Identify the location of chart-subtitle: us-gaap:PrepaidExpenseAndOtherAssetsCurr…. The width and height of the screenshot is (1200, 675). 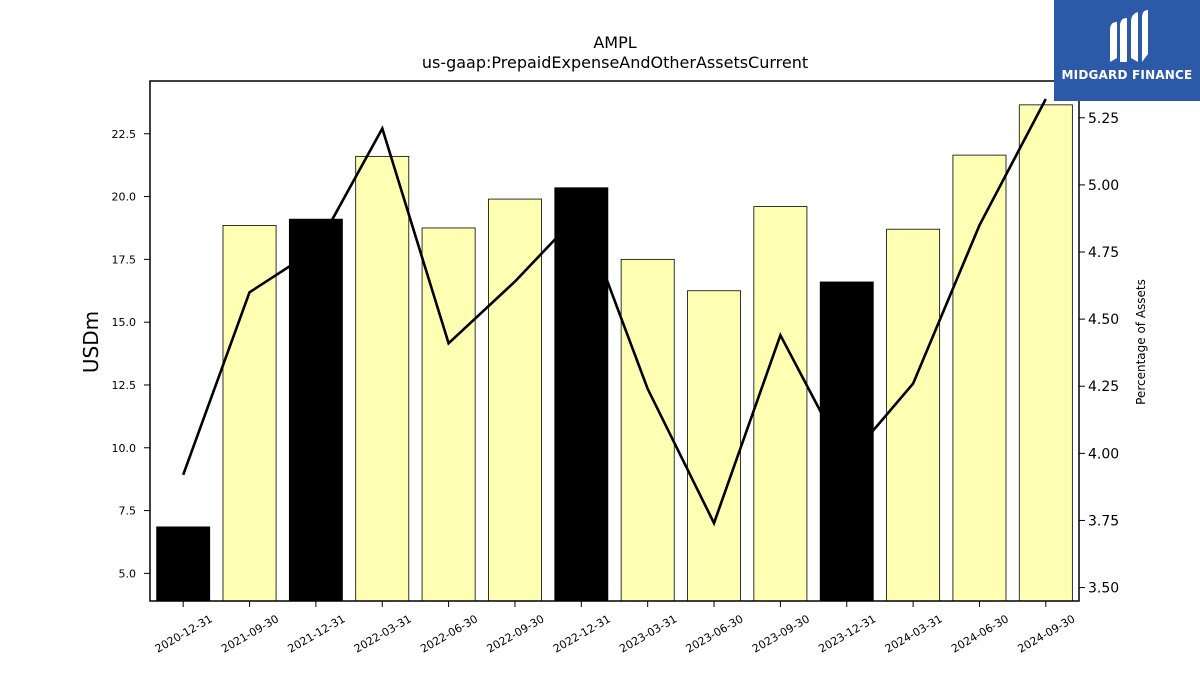
(615, 62).